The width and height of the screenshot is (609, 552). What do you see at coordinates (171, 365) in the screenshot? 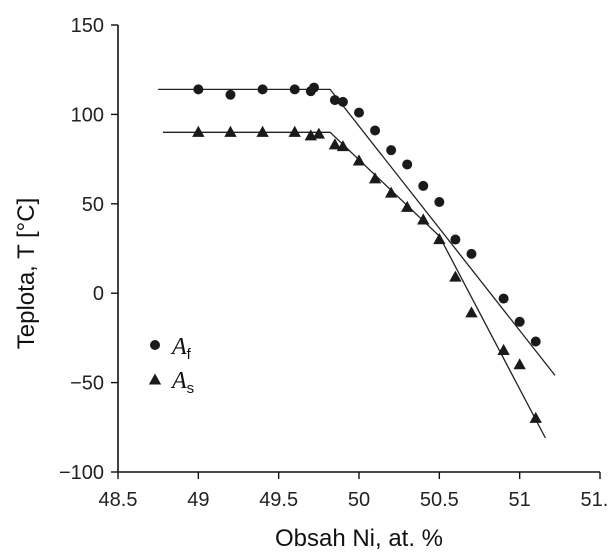
I see `legend: Af As` at bounding box center [171, 365].